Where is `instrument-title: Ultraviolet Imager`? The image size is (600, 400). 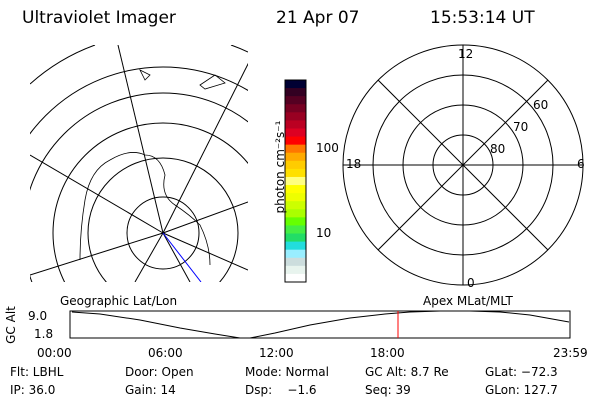 instrument-title: Ultraviolet Imager is located at coordinates (99, 18).